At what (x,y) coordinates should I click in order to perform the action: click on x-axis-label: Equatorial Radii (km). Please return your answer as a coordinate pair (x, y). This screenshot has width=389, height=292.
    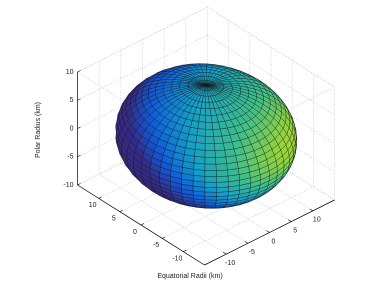
    Looking at the image, I should click on (189, 276).